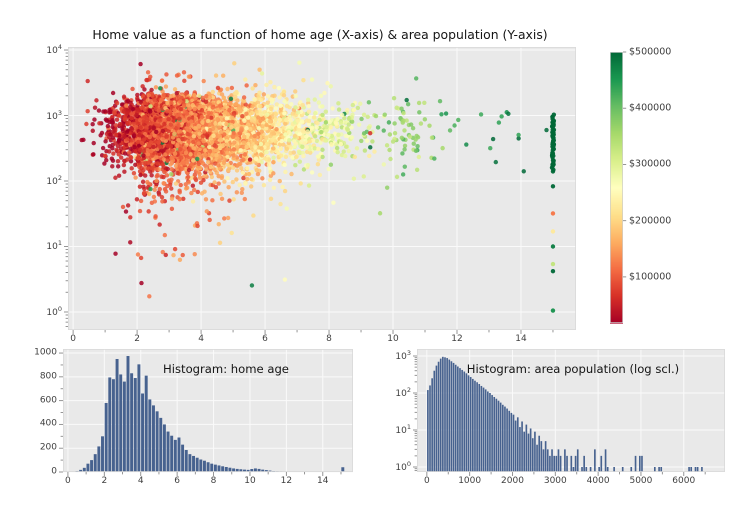  What do you see at coordinates (54, 115) in the screenshot?
I see `main-y-tick-label: 10³` at bounding box center [54, 115].